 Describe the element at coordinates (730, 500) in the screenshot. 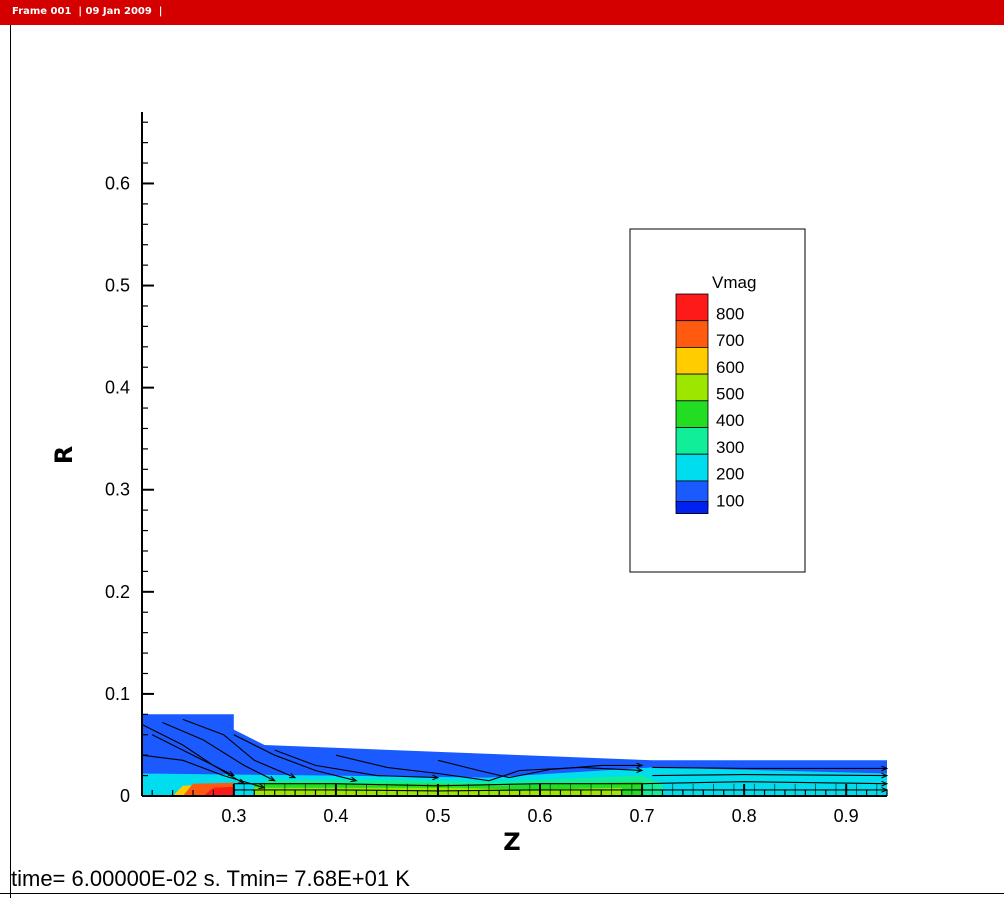

I see `legend-label-100: 100` at that location.